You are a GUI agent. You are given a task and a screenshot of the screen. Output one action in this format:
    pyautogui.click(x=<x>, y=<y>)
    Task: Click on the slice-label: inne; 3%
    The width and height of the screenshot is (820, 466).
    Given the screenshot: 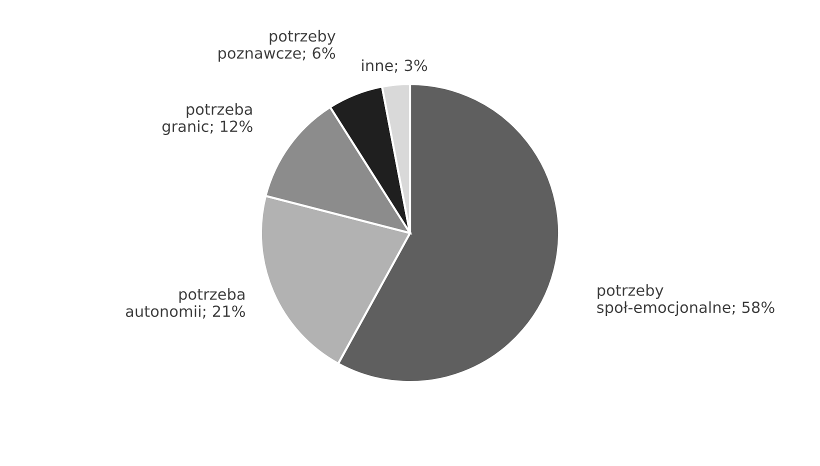 What is the action you would take?
    pyautogui.click(x=395, y=66)
    